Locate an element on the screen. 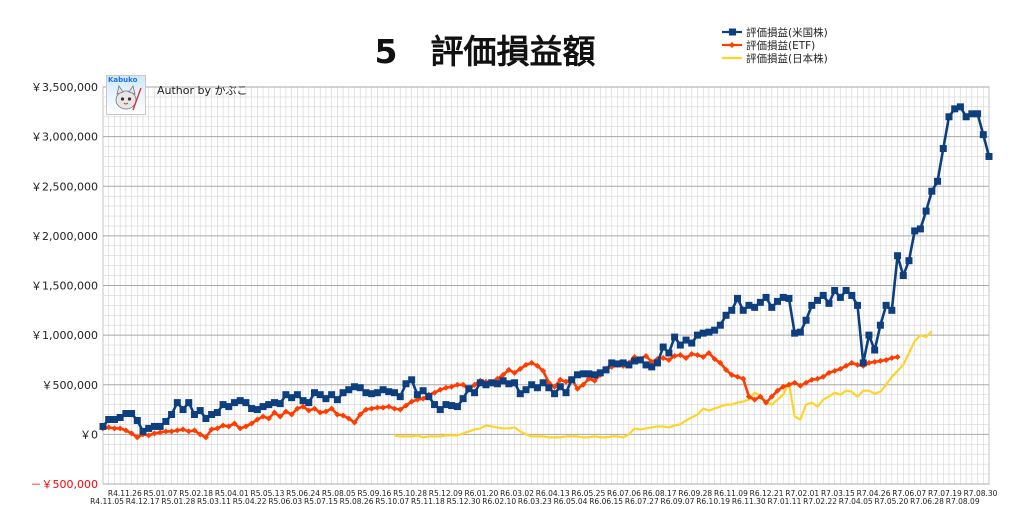 This screenshot has height=523, width=1024. legend-swatch-marker is located at coordinates (732, 45).